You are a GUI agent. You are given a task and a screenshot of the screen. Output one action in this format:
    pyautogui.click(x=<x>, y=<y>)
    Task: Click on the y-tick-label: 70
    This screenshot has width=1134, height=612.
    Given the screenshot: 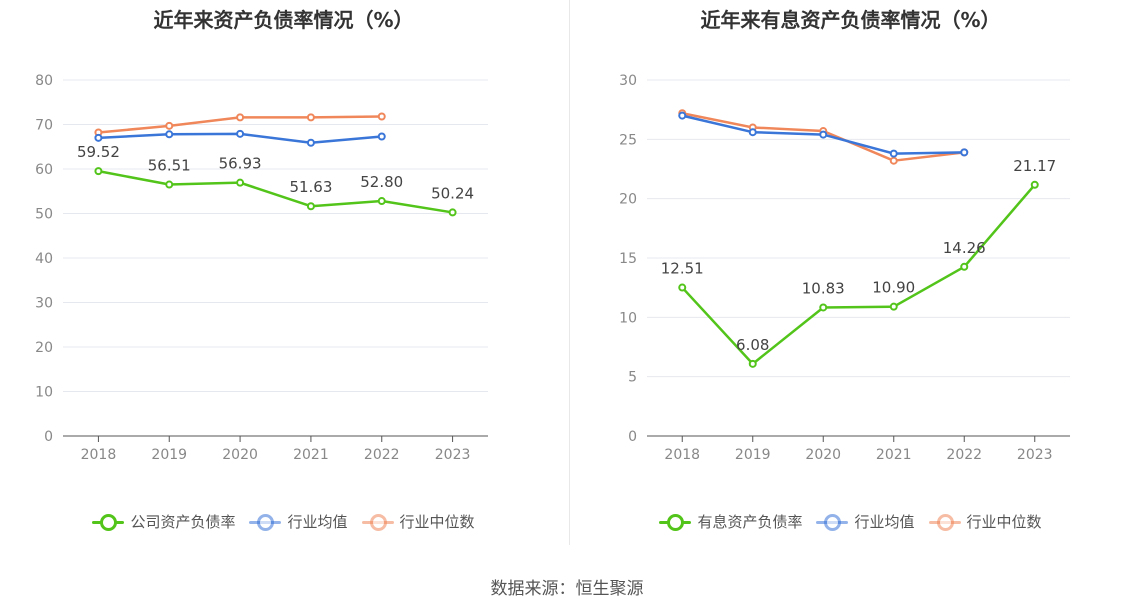 What is the action you would take?
    pyautogui.click(x=44, y=126)
    